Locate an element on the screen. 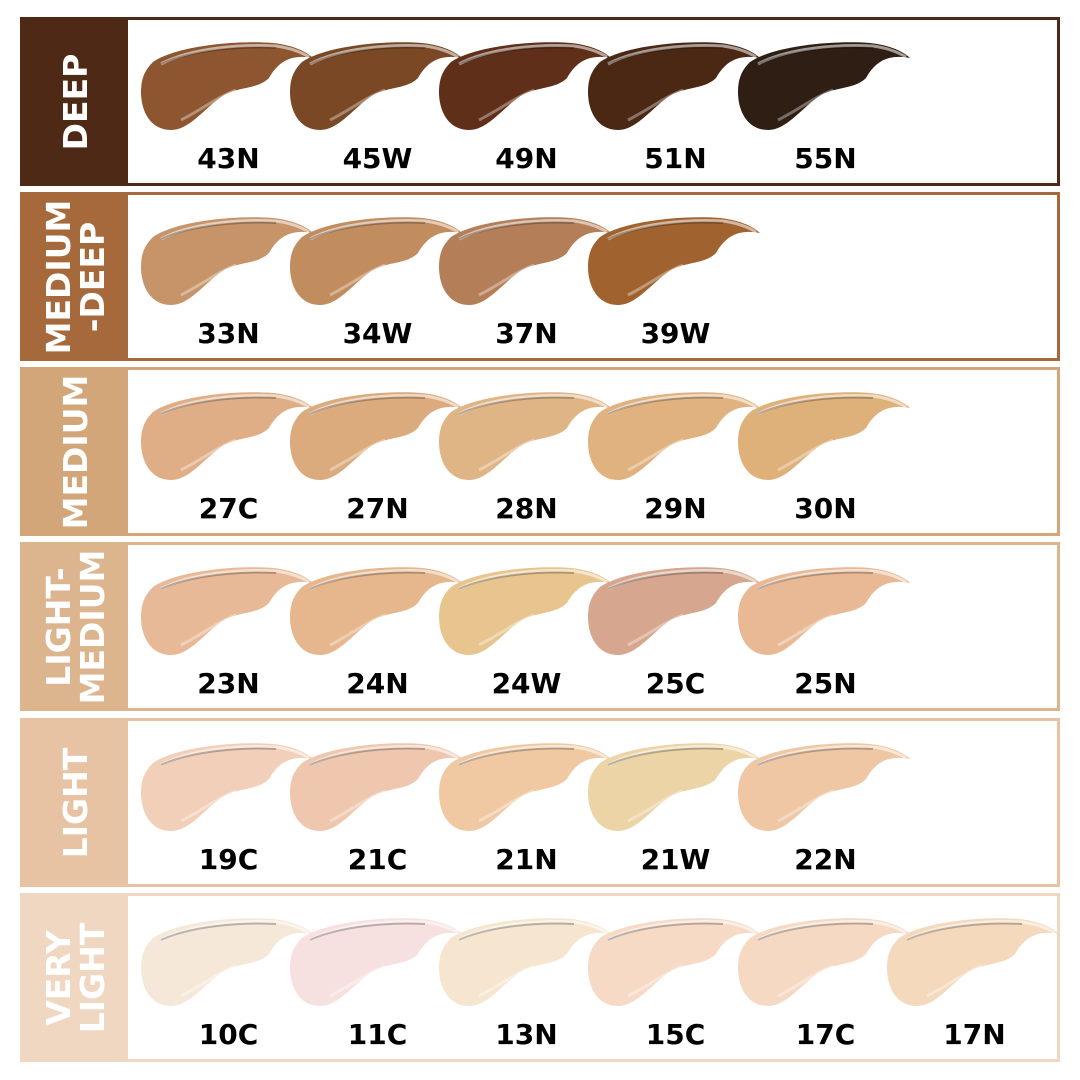 Image resolution: width=1080 pixels, height=1080 pixels. shade-name: 27C is located at coordinates (228, 508).